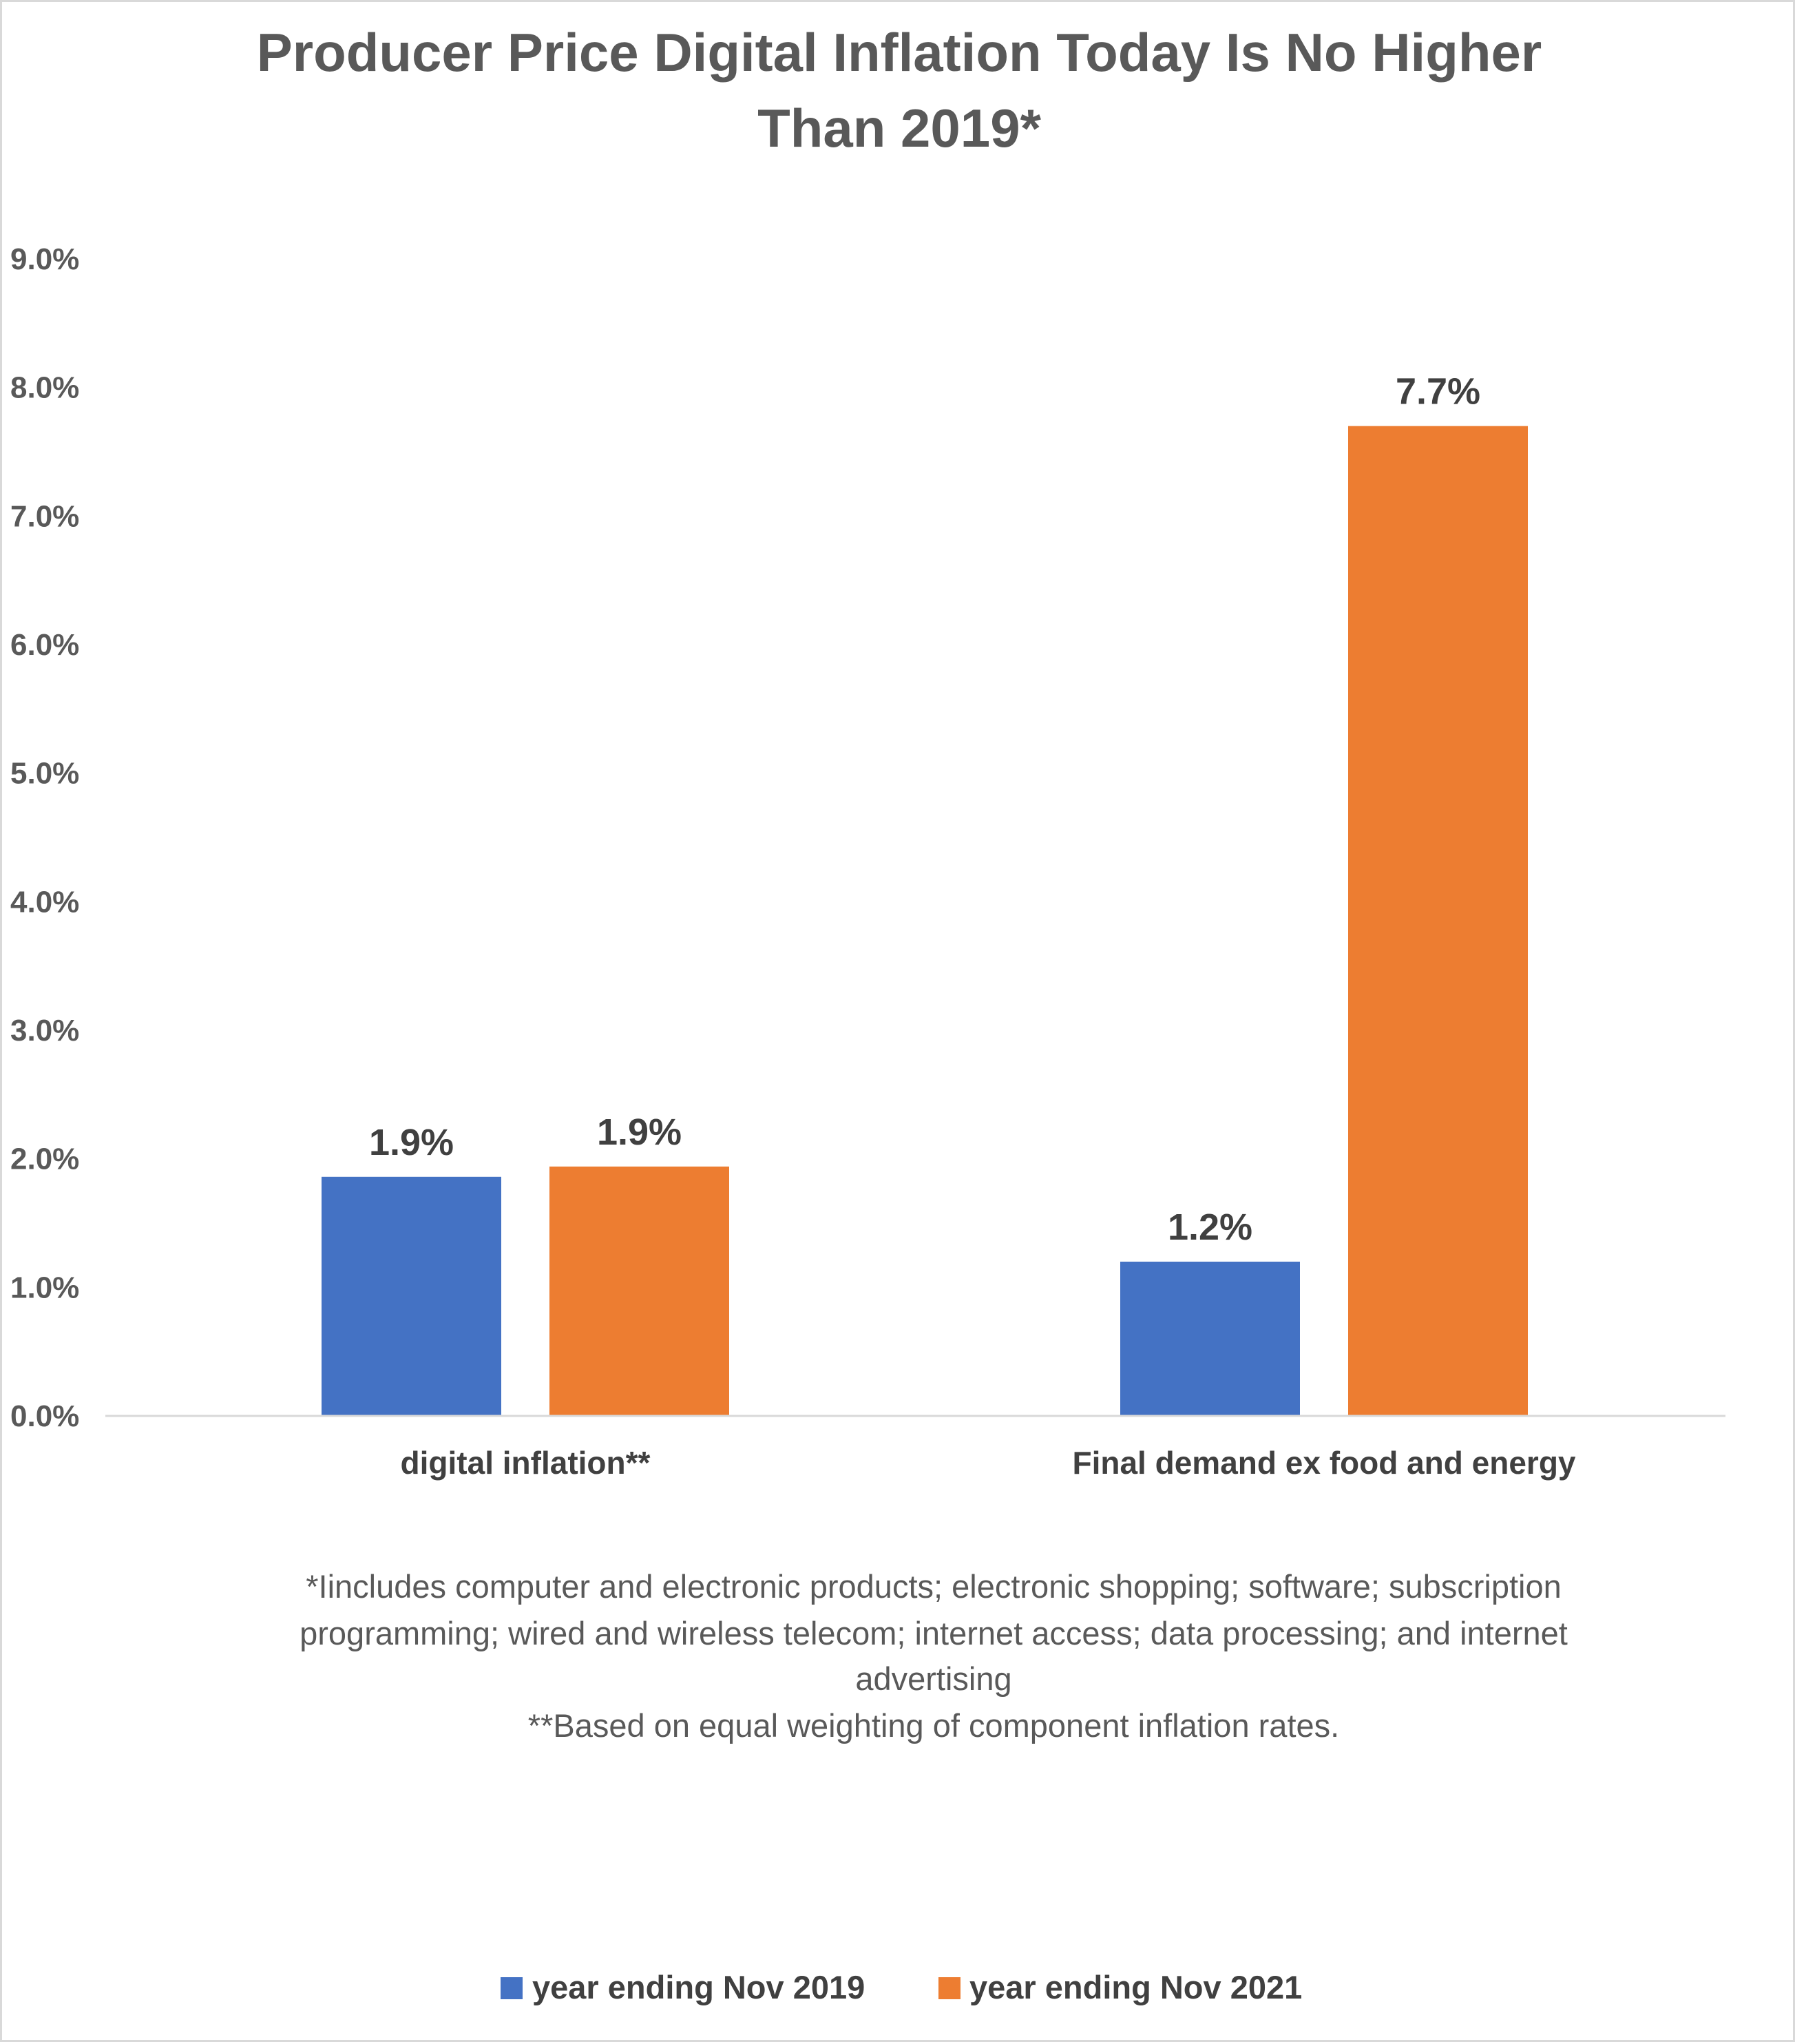 This screenshot has width=1795, height=2044. I want to click on x-category-label: Final demand ex food and energy, so click(1324, 1463).